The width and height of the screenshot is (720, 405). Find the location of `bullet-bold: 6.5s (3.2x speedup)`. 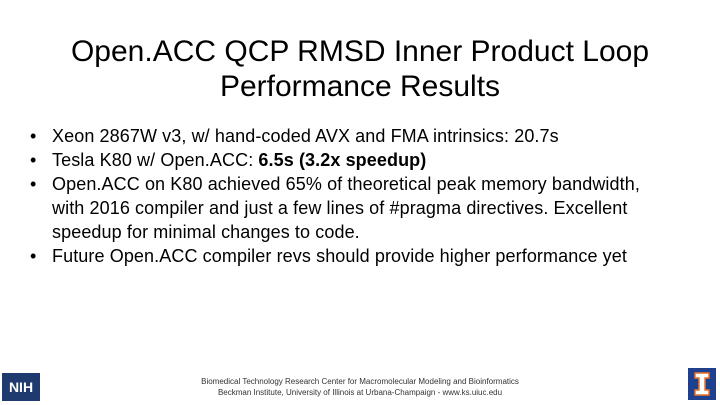

bullet-bold: 6.5s (3.2x speedup) is located at coordinates (342, 160).